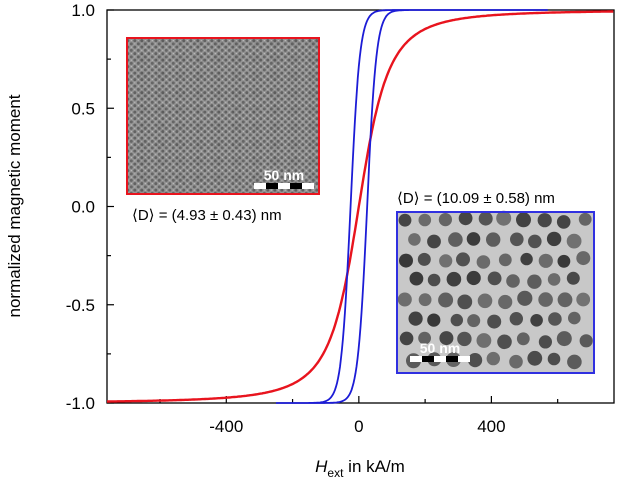 This screenshot has height=487, width=625. Describe the element at coordinates (284, 175) in the screenshot. I see `scalebar-small-label: 50 nm` at that location.